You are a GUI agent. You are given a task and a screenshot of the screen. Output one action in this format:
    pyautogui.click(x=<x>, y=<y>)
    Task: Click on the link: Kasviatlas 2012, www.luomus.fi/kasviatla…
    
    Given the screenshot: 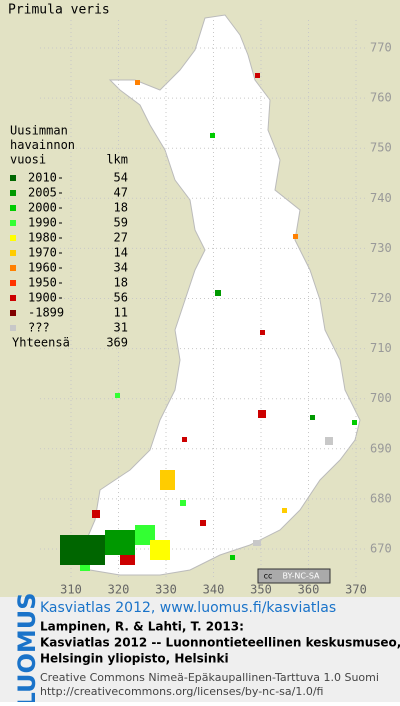 What is the action you would take?
    pyautogui.click(x=188, y=608)
    